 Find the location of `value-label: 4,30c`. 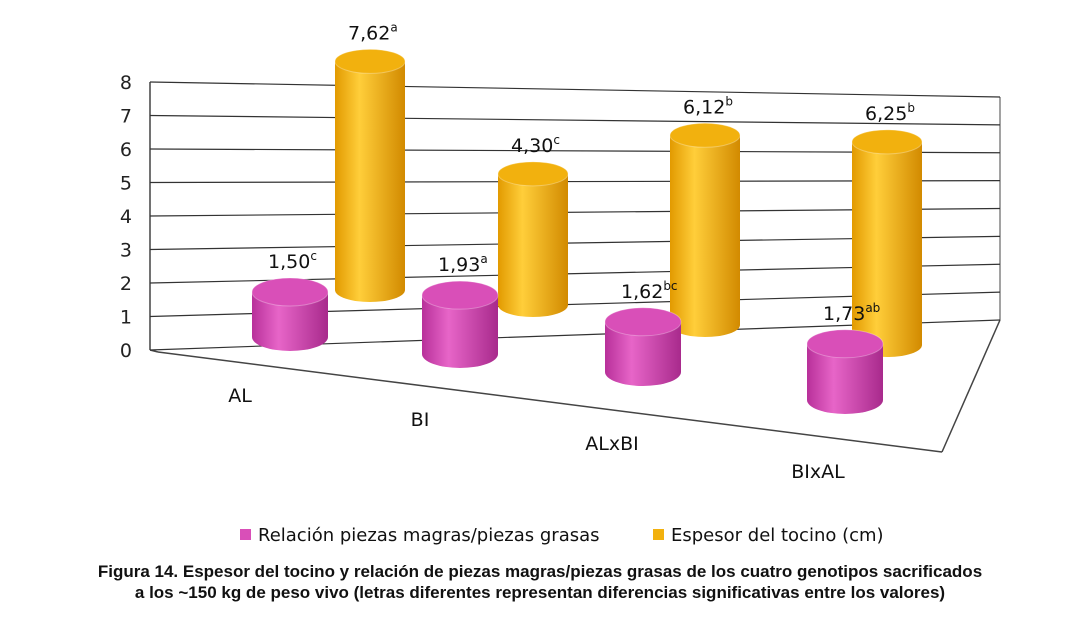

value-label: 4,30c is located at coordinates (535, 145).